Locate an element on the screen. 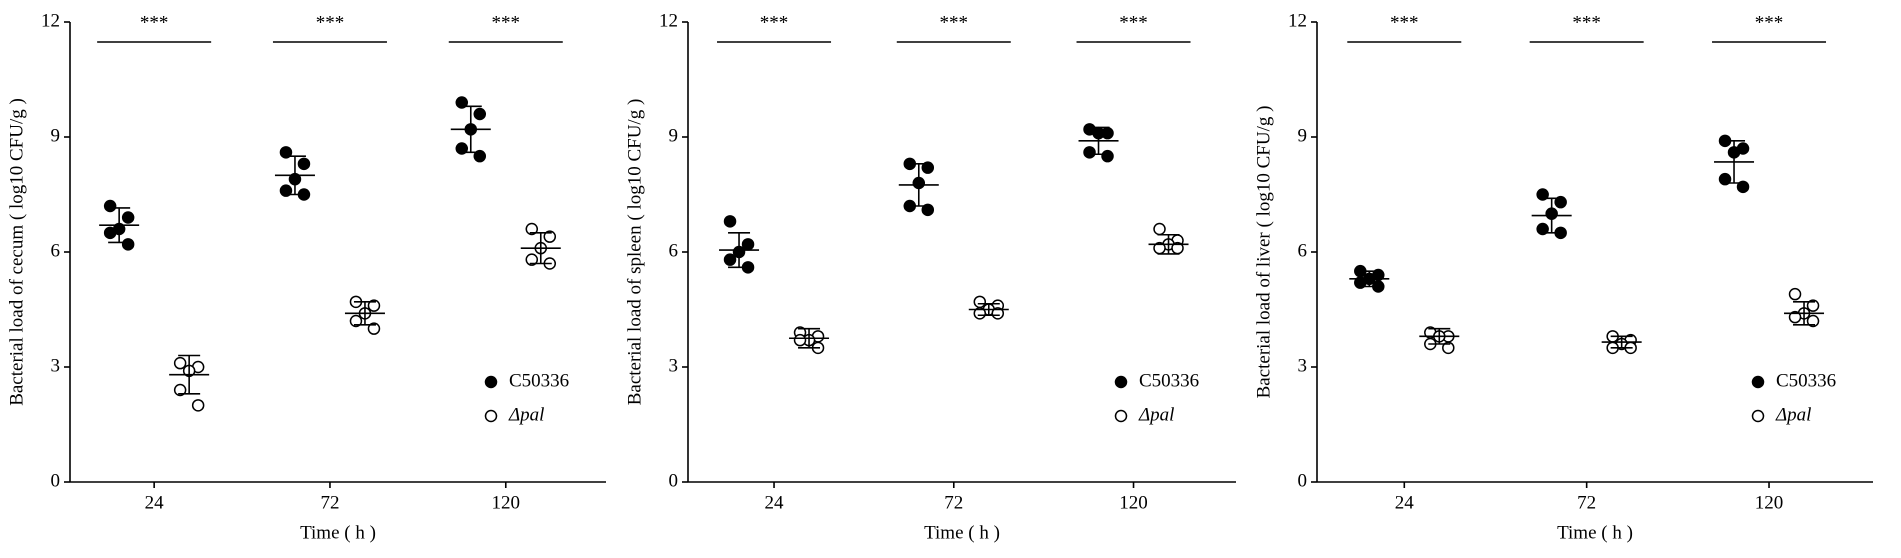 The width and height of the screenshot is (1901, 558). y-axis-label: Bacterial load of liver ( log10 CFU/g ) is located at coordinates (1263, 252).